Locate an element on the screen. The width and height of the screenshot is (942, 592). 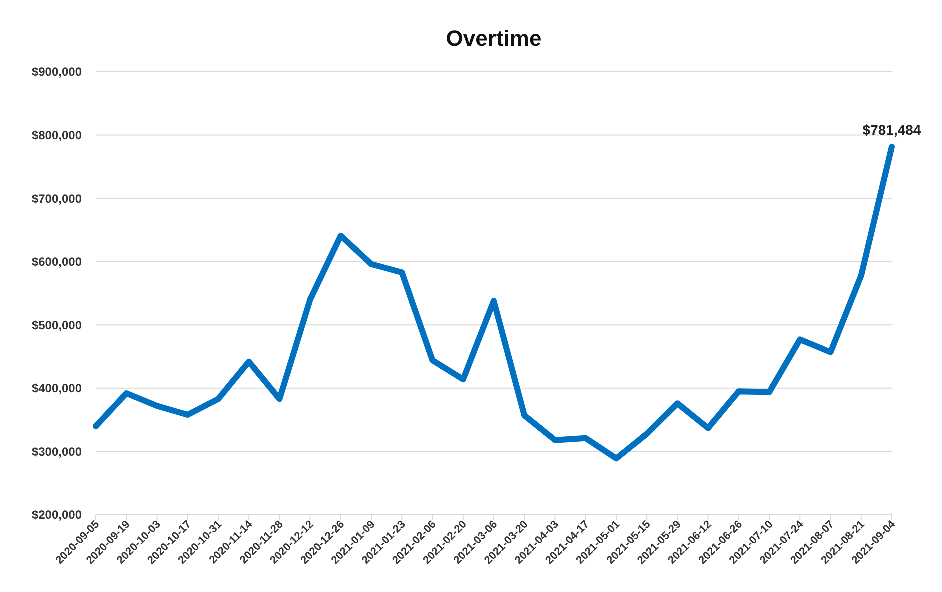
y-tick-label: $200,000 is located at coordinates (57, 515).